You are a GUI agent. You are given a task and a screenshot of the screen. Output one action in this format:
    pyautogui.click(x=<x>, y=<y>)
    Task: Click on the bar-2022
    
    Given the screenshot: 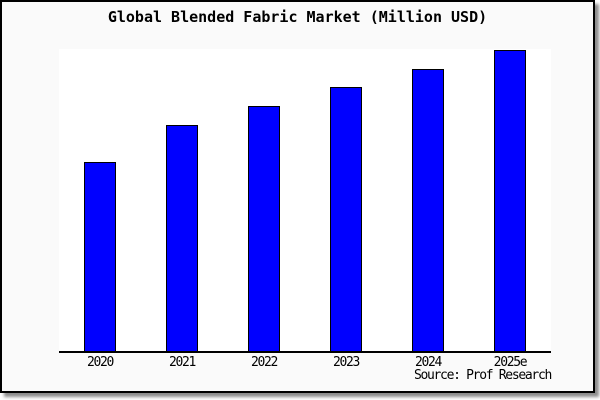 What is the action you would take?
    pyautogui.click(x=264, y=228)
    